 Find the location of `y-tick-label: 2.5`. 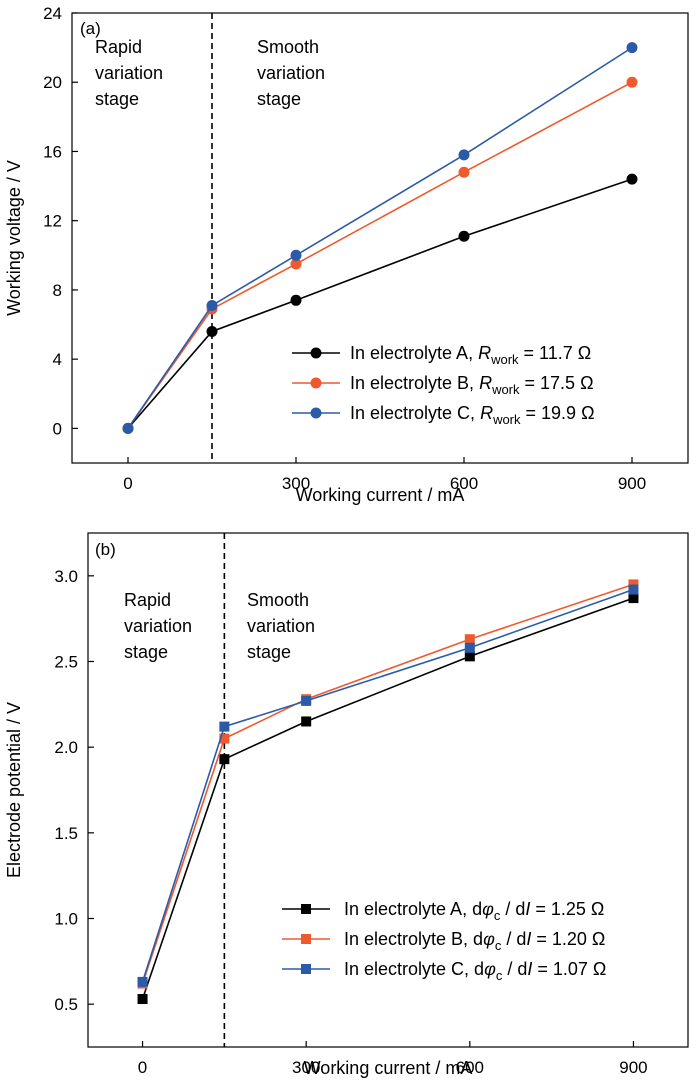

y-tick-label: 2.5 is located at coordinates (66, 662).